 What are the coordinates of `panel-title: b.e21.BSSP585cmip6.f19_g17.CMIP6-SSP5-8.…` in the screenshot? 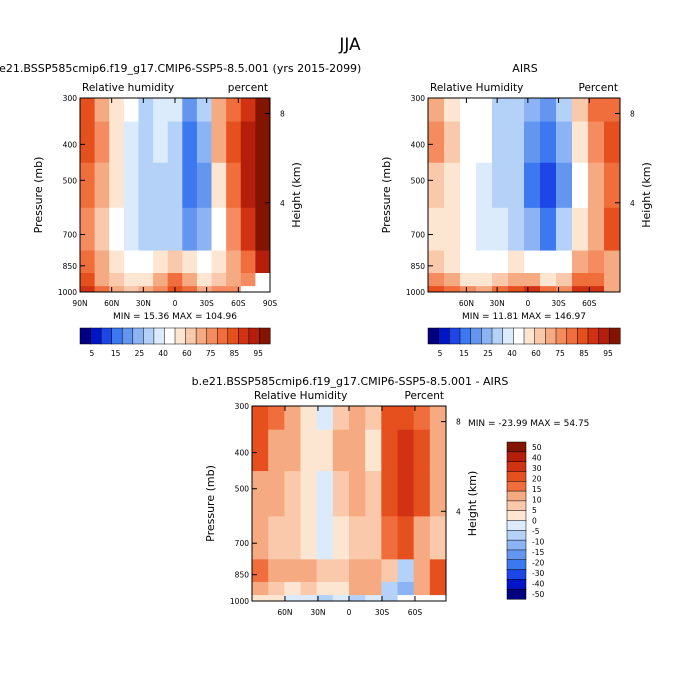 It's located at (350, 381).